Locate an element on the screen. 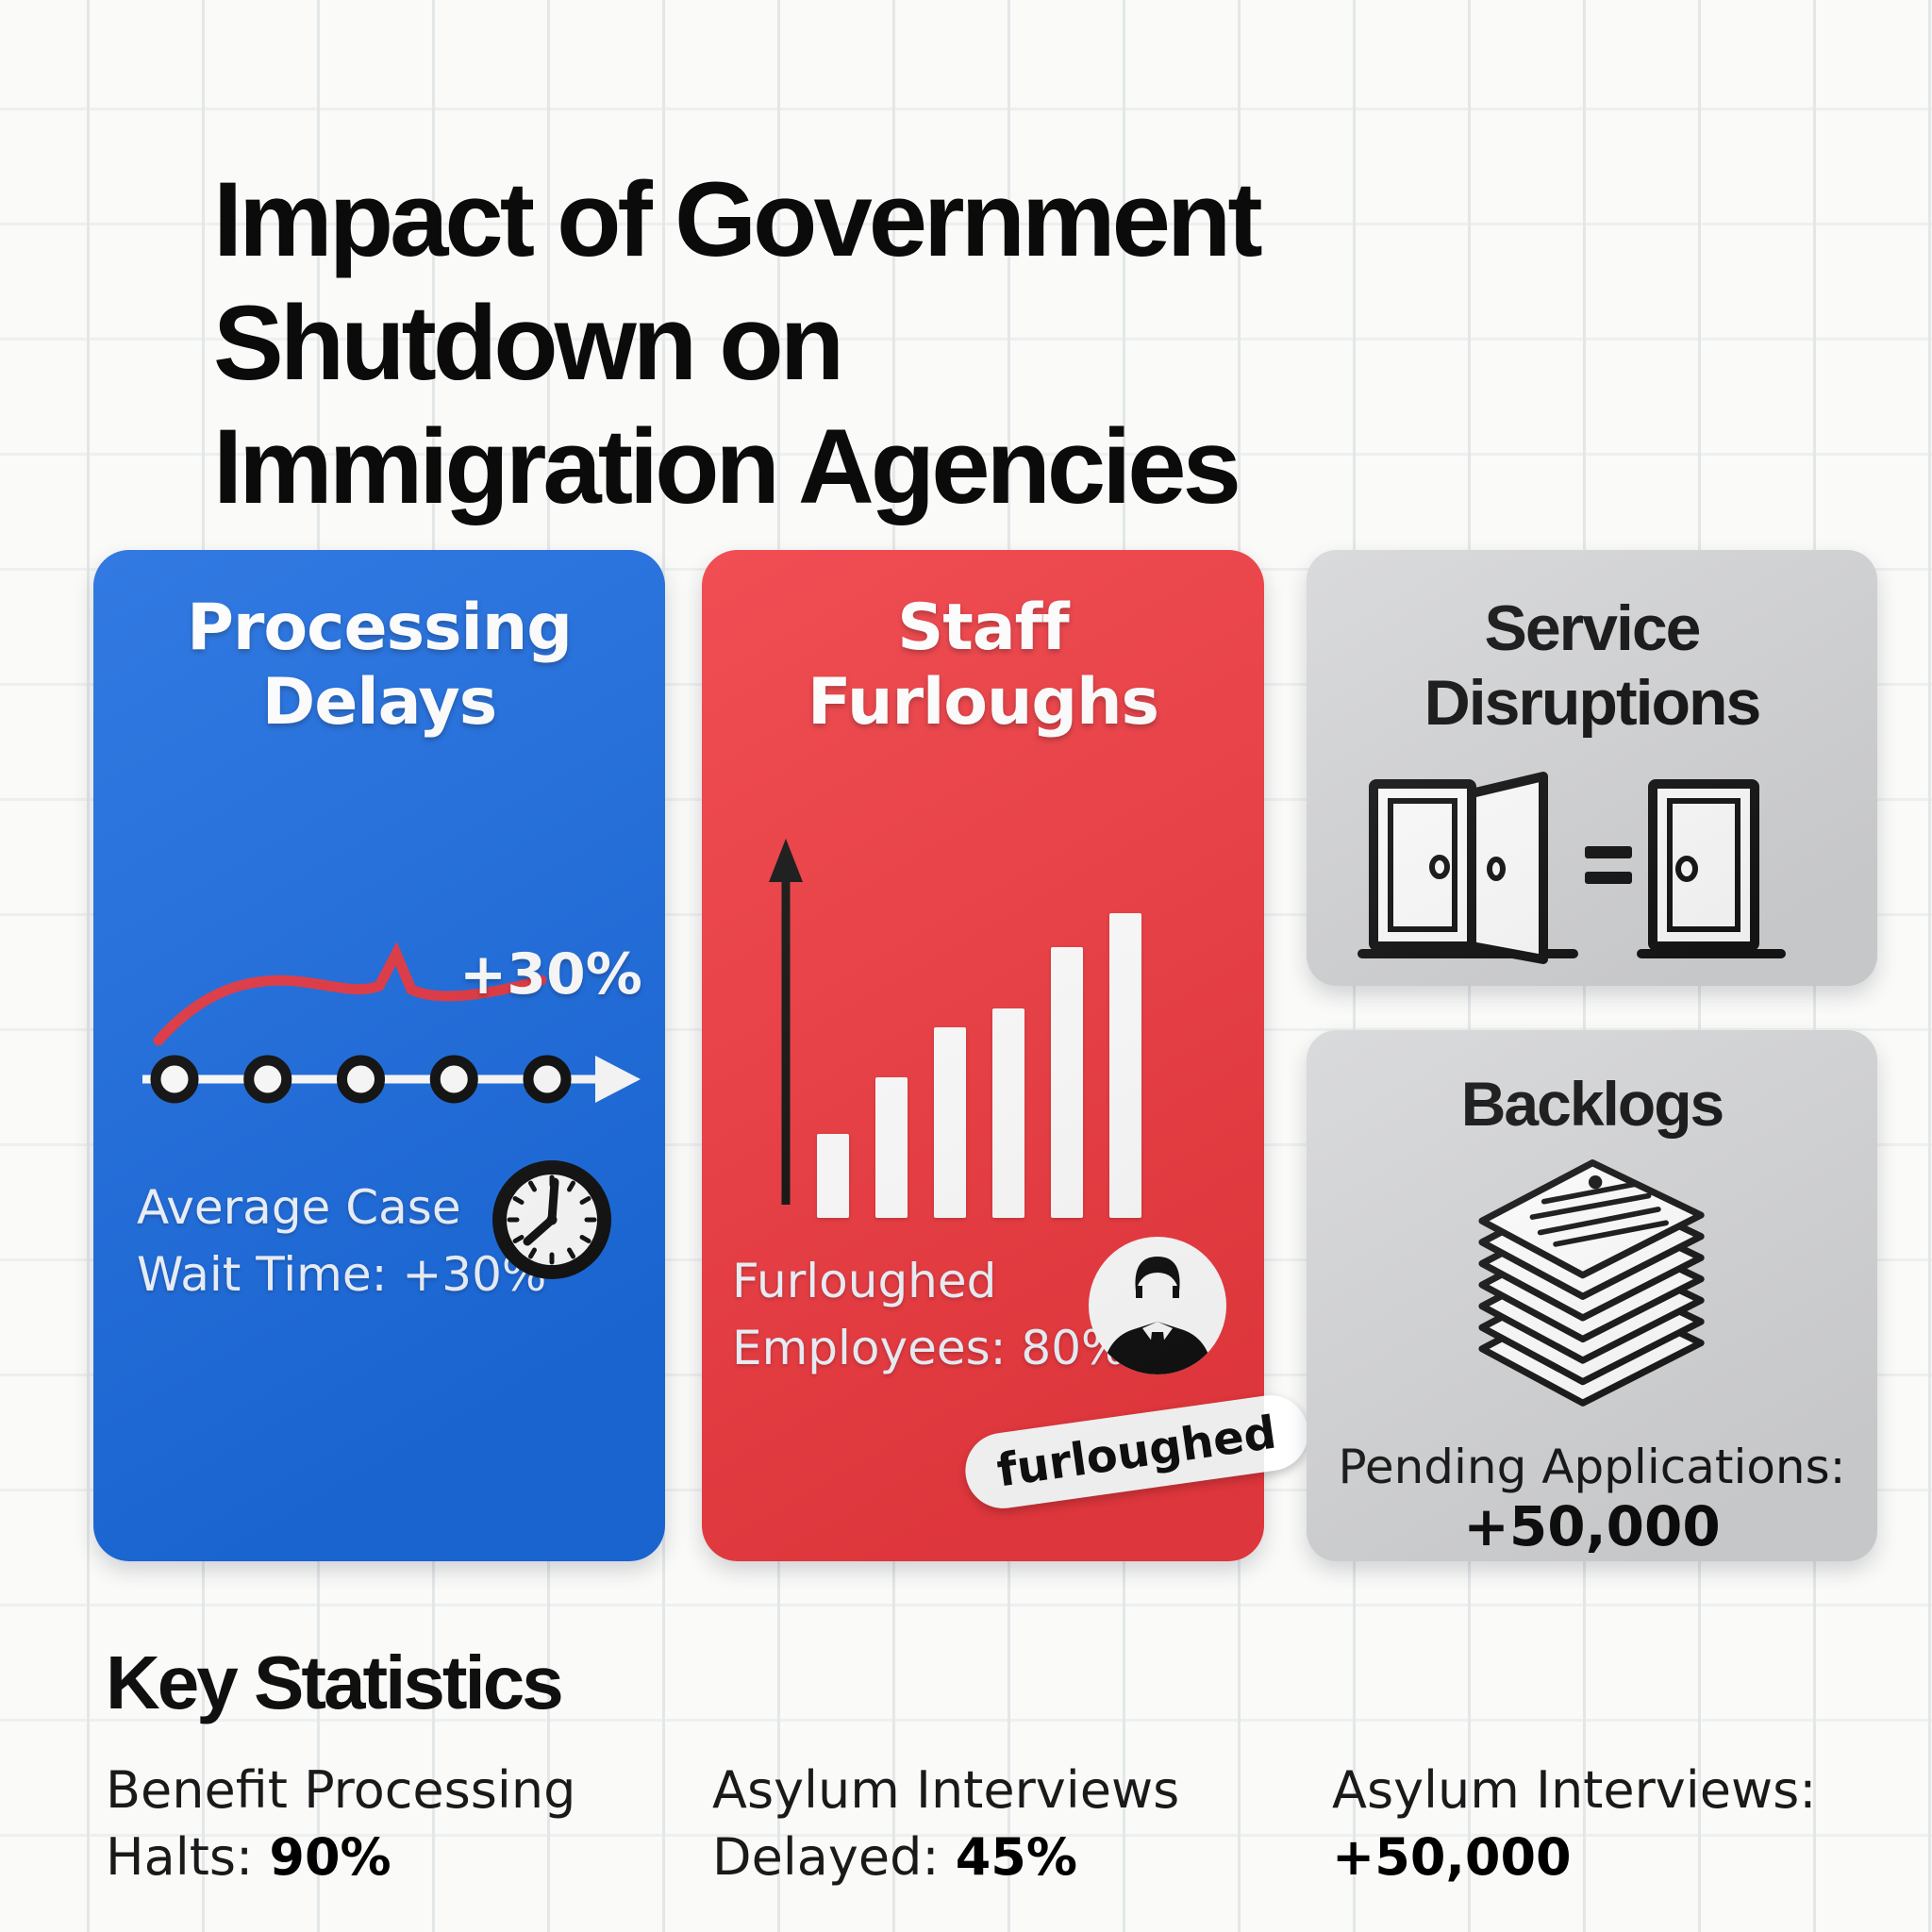 This screenshot has width=1932, height=1932. stat-value: +50,000 is located at coordinates (1452, 1858).